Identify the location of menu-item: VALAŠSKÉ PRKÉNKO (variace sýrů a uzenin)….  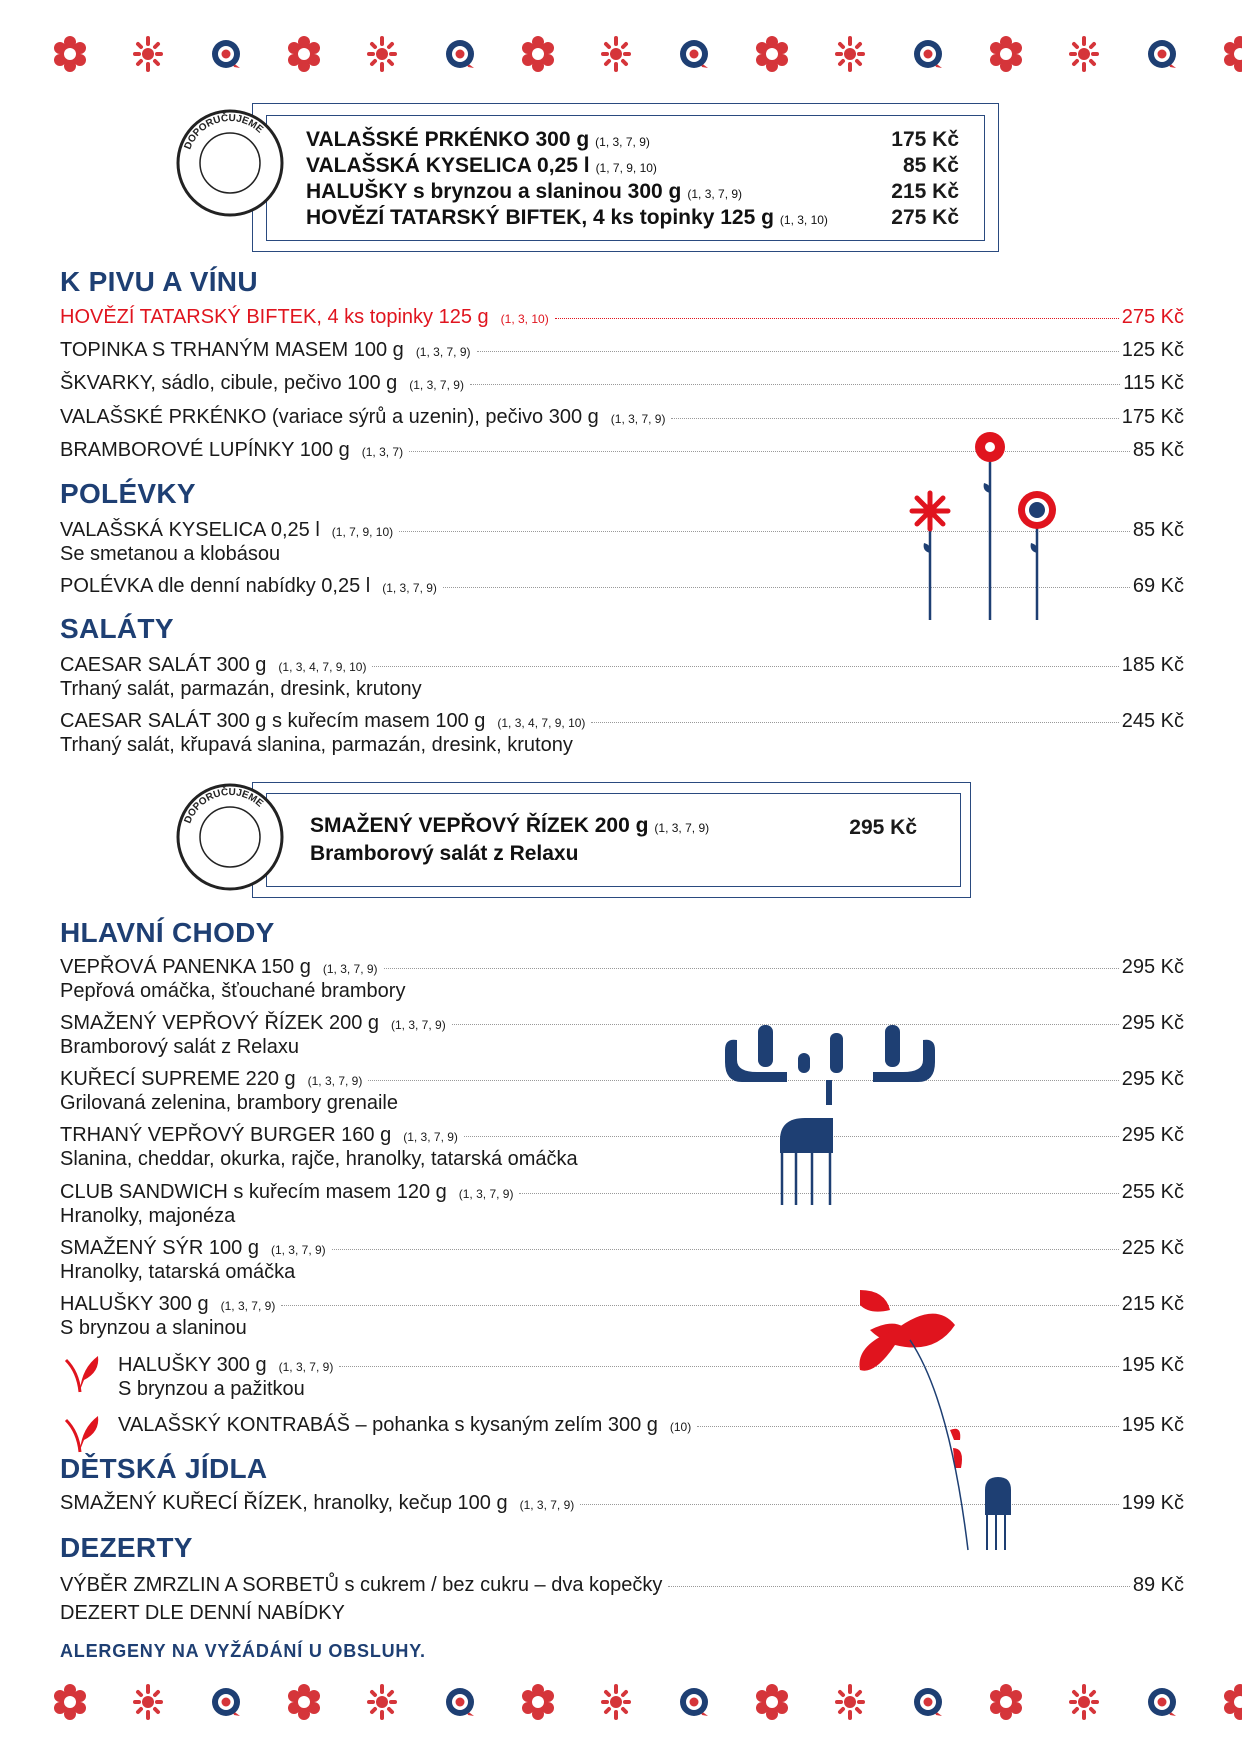
(622, 417).